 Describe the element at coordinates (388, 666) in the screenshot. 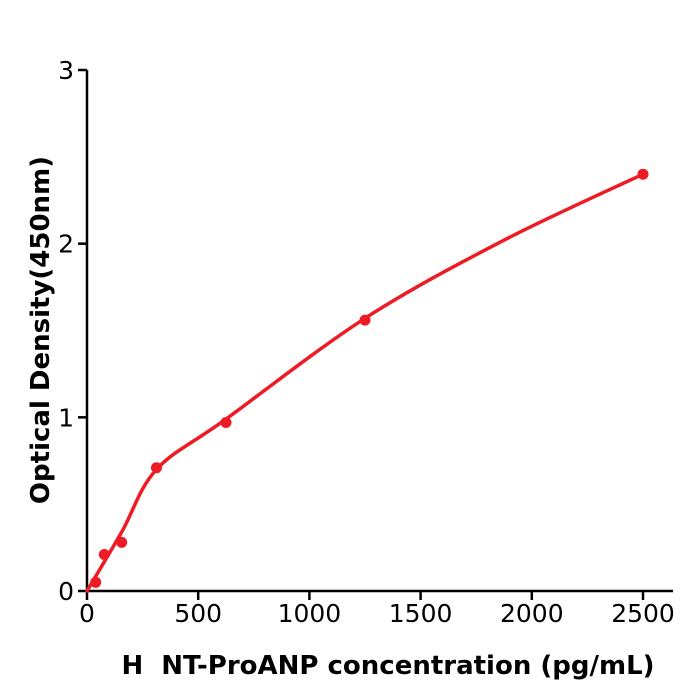

I see `x-axis-title: H NT-ProANP concentration (pg/mL)` at that location.